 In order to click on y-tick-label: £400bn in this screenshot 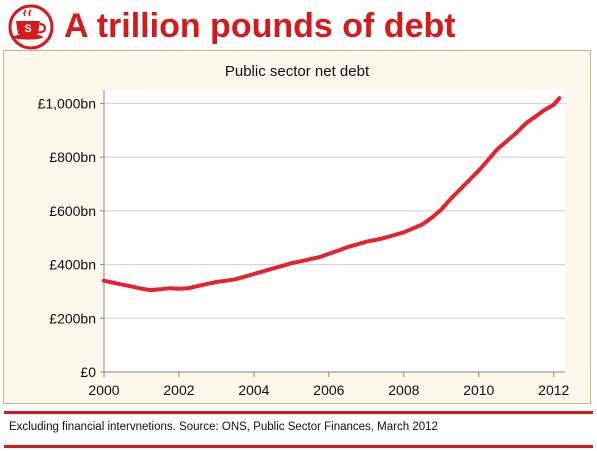, I will do `click(72, 265)`.